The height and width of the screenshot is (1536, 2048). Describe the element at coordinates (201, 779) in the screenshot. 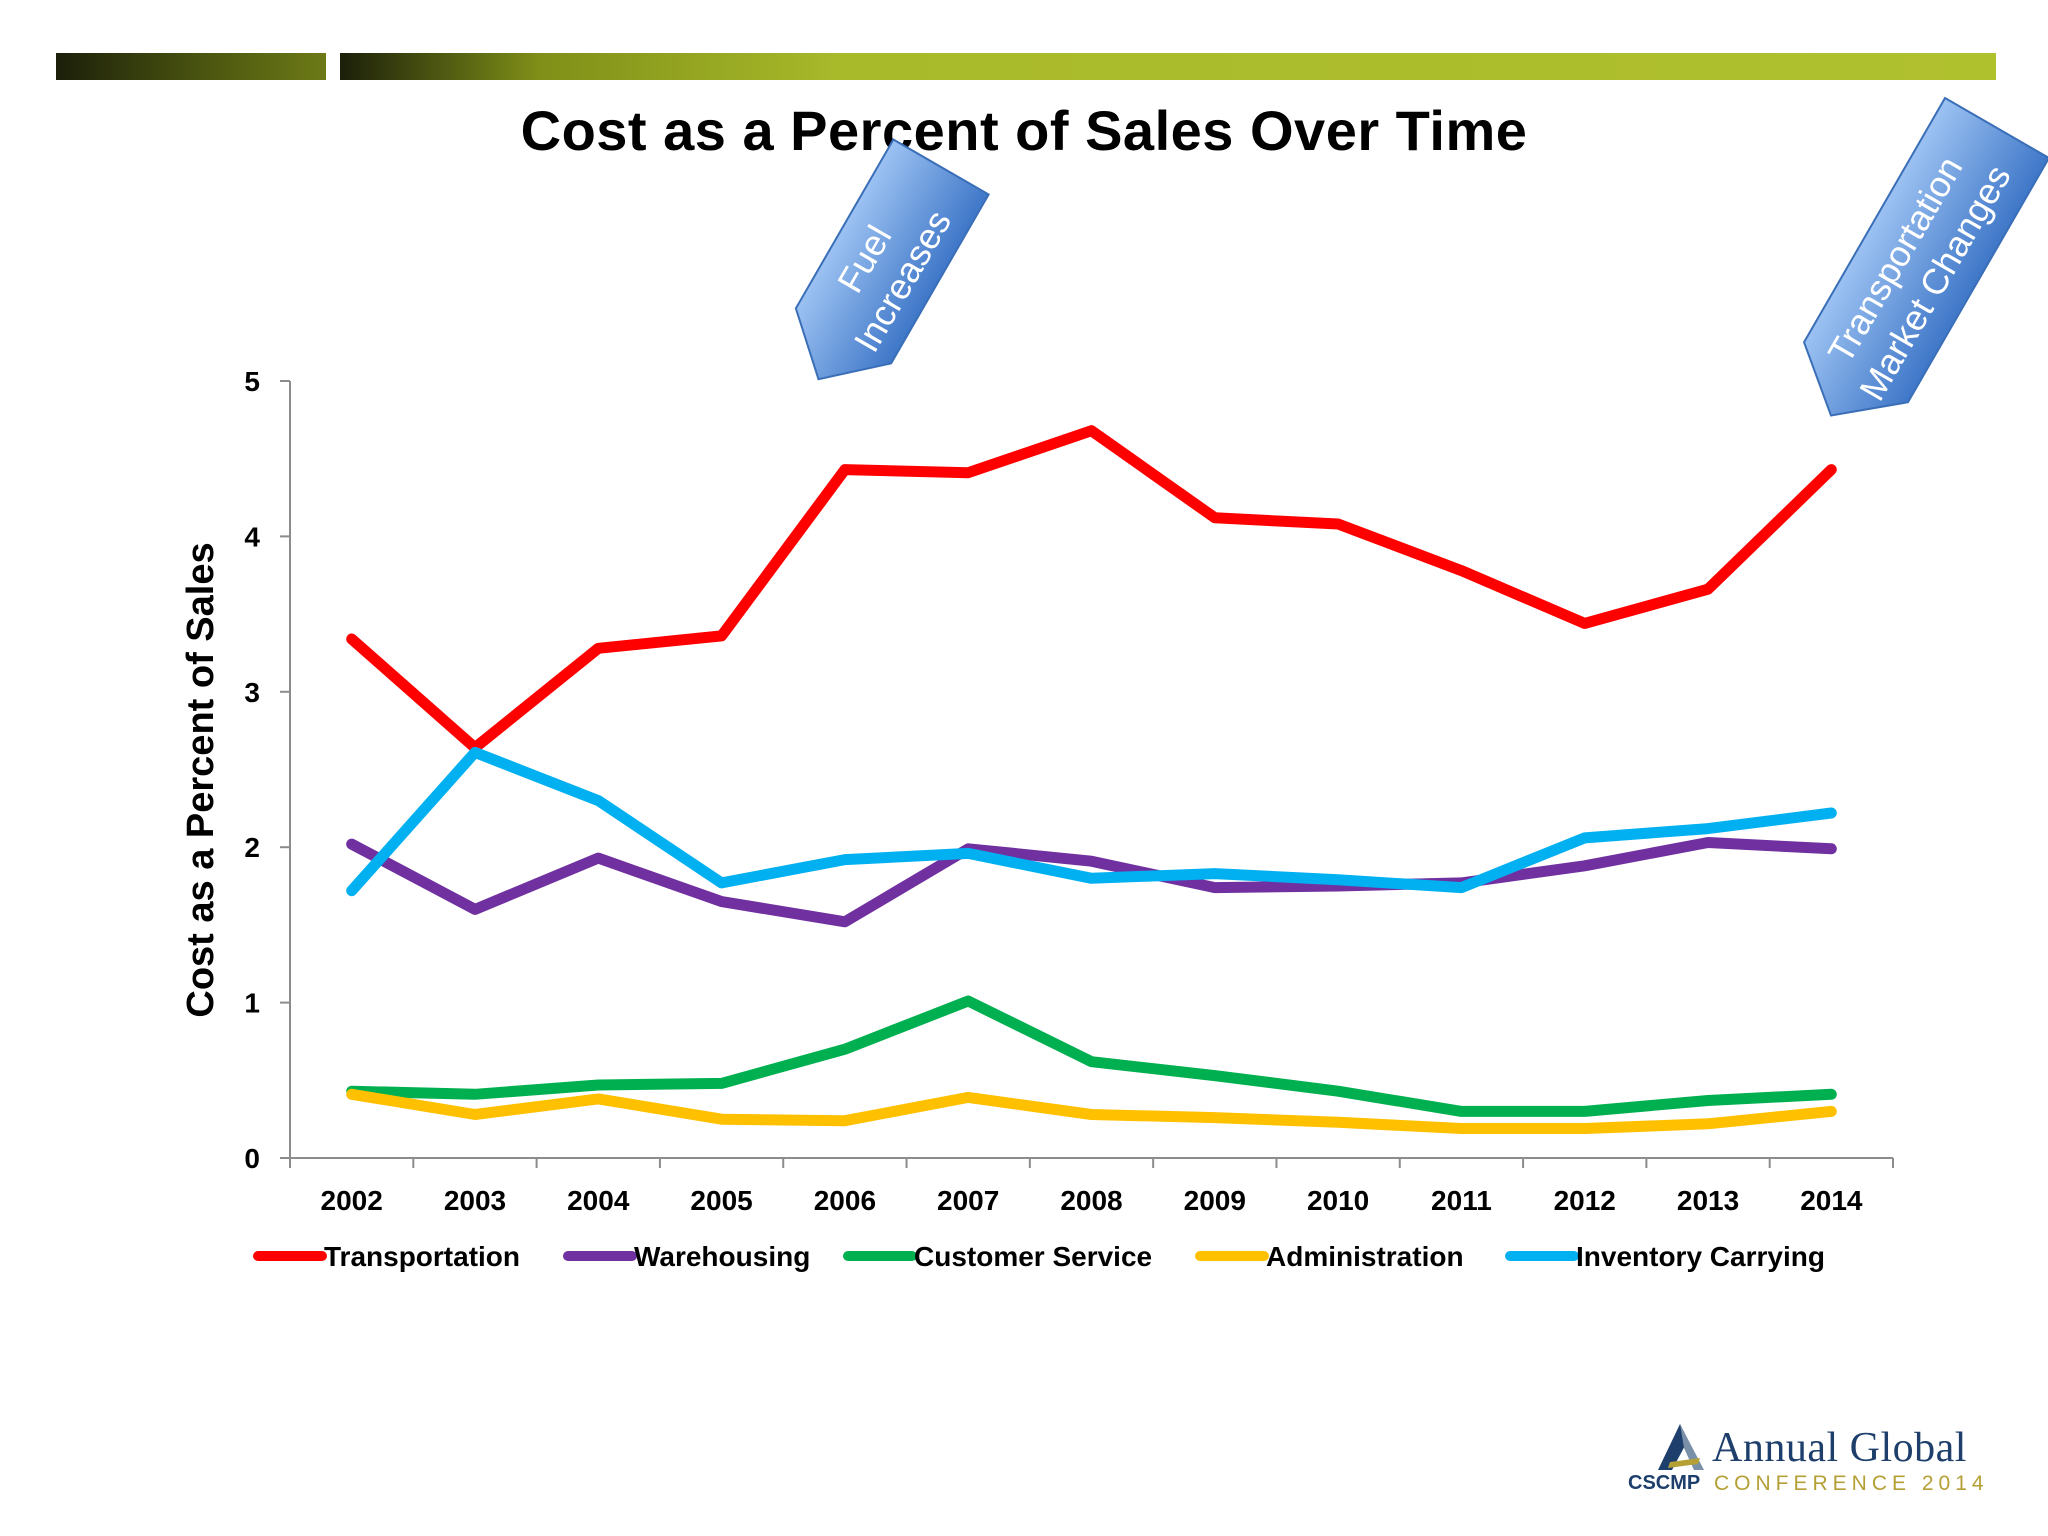

I see `y-axis-label: Cost as a Percent of Sales` at that location.